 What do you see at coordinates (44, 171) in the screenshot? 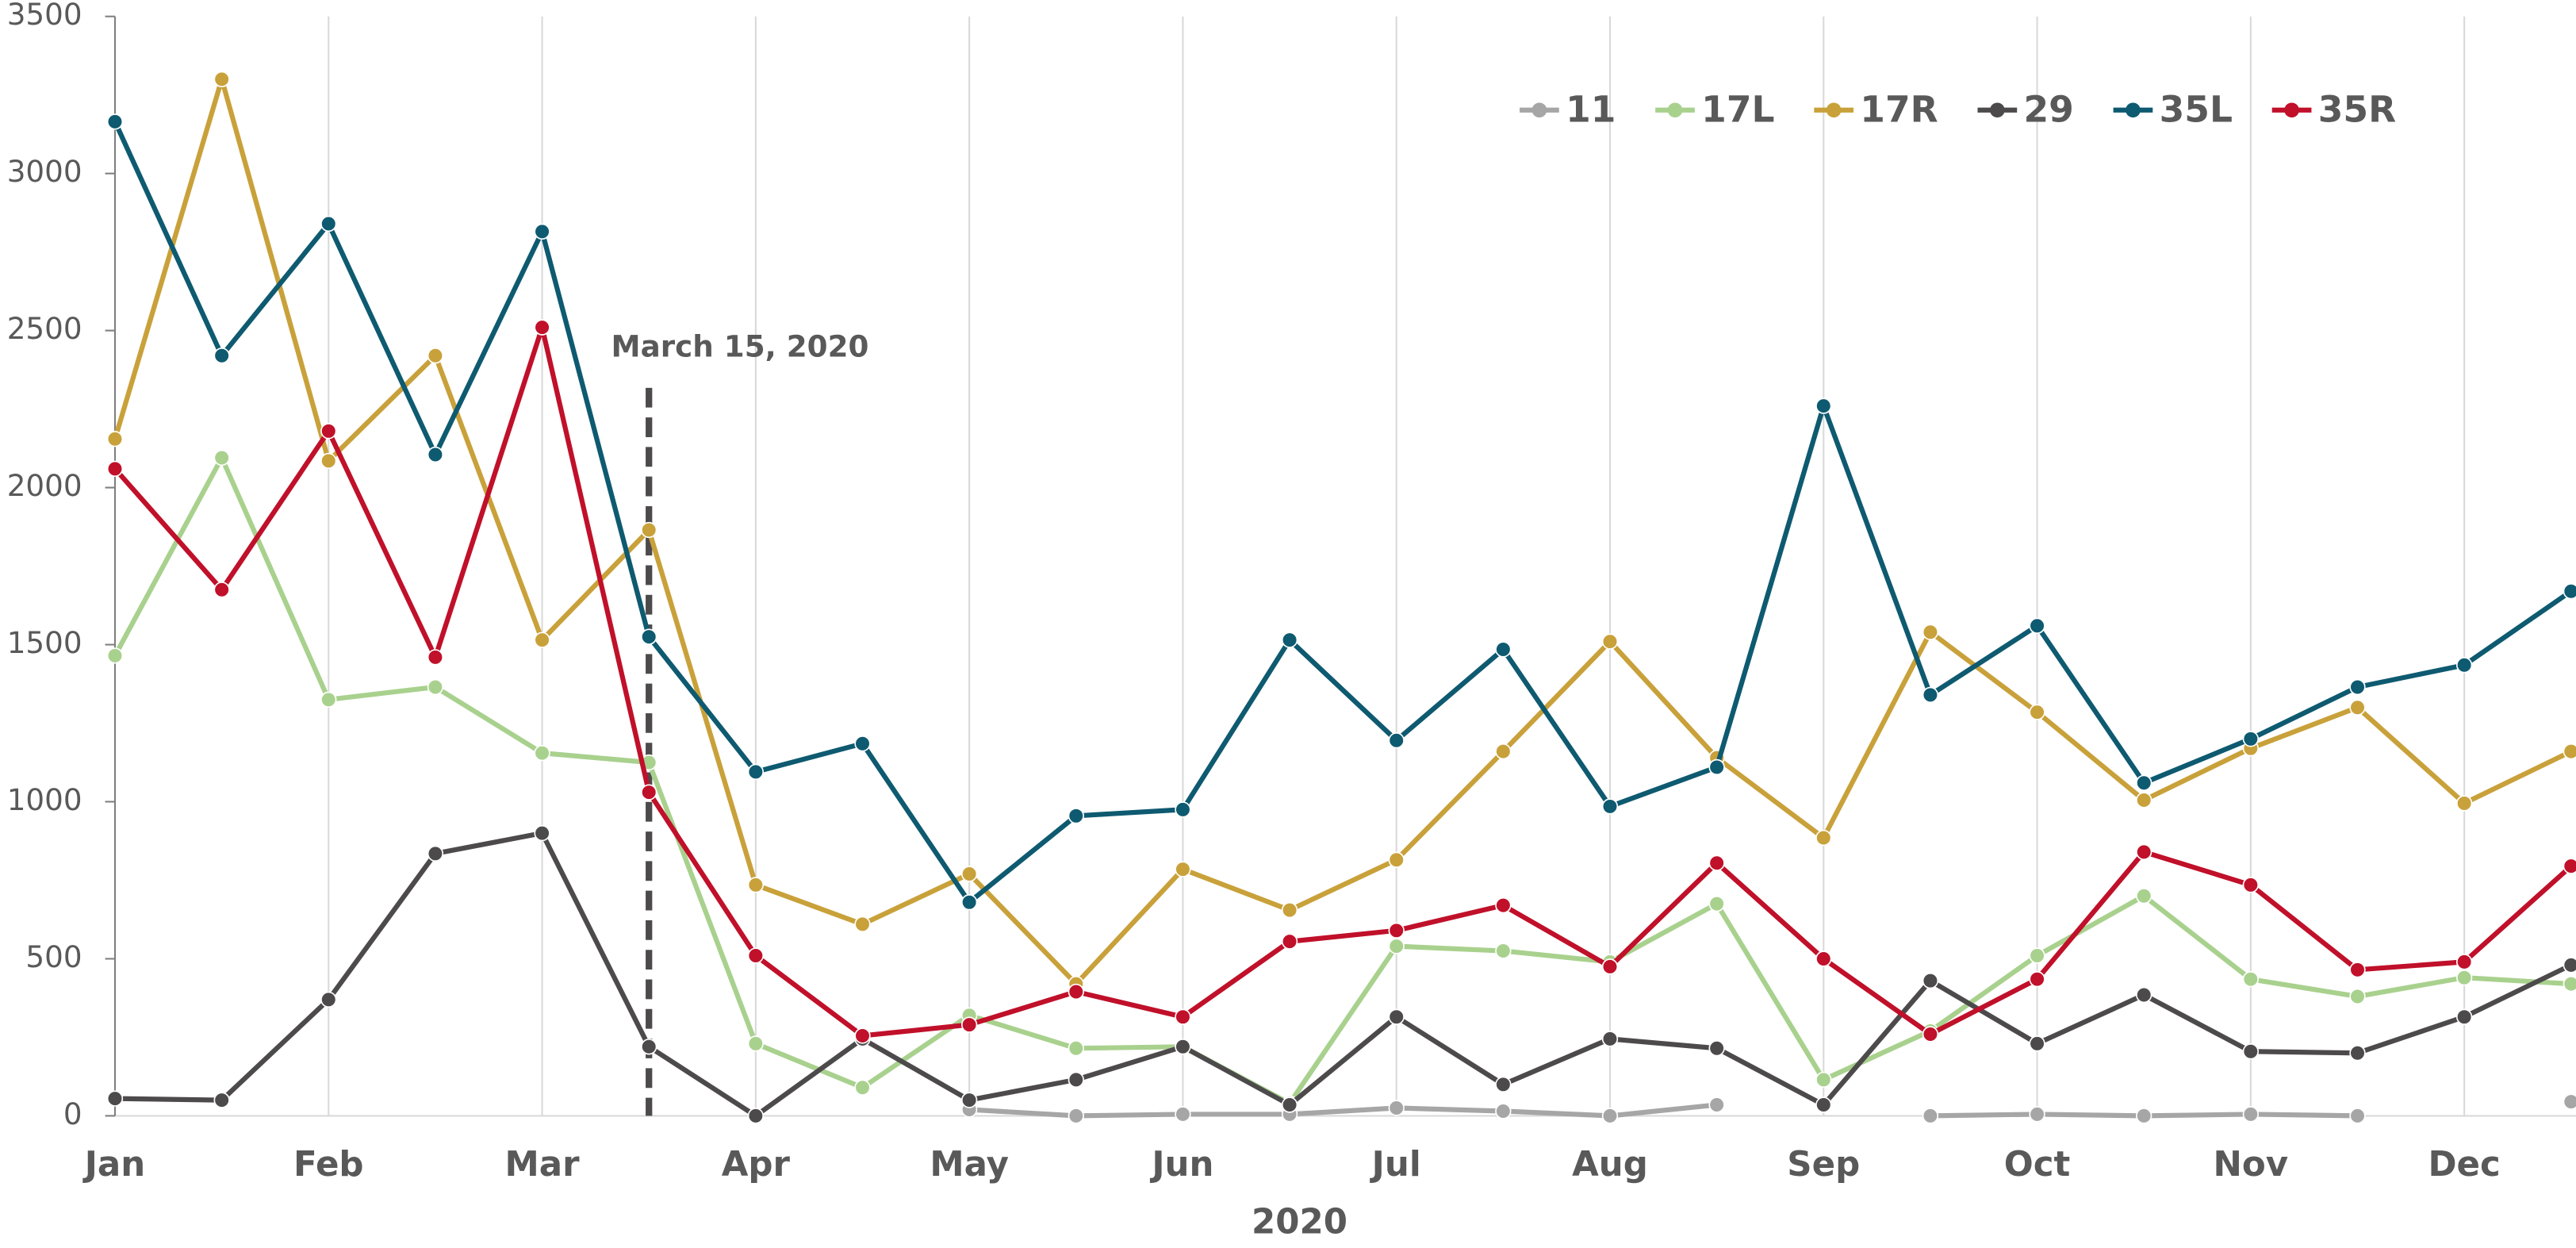
I see `y-tick-label: 3000` at bounding box center [44, 171].